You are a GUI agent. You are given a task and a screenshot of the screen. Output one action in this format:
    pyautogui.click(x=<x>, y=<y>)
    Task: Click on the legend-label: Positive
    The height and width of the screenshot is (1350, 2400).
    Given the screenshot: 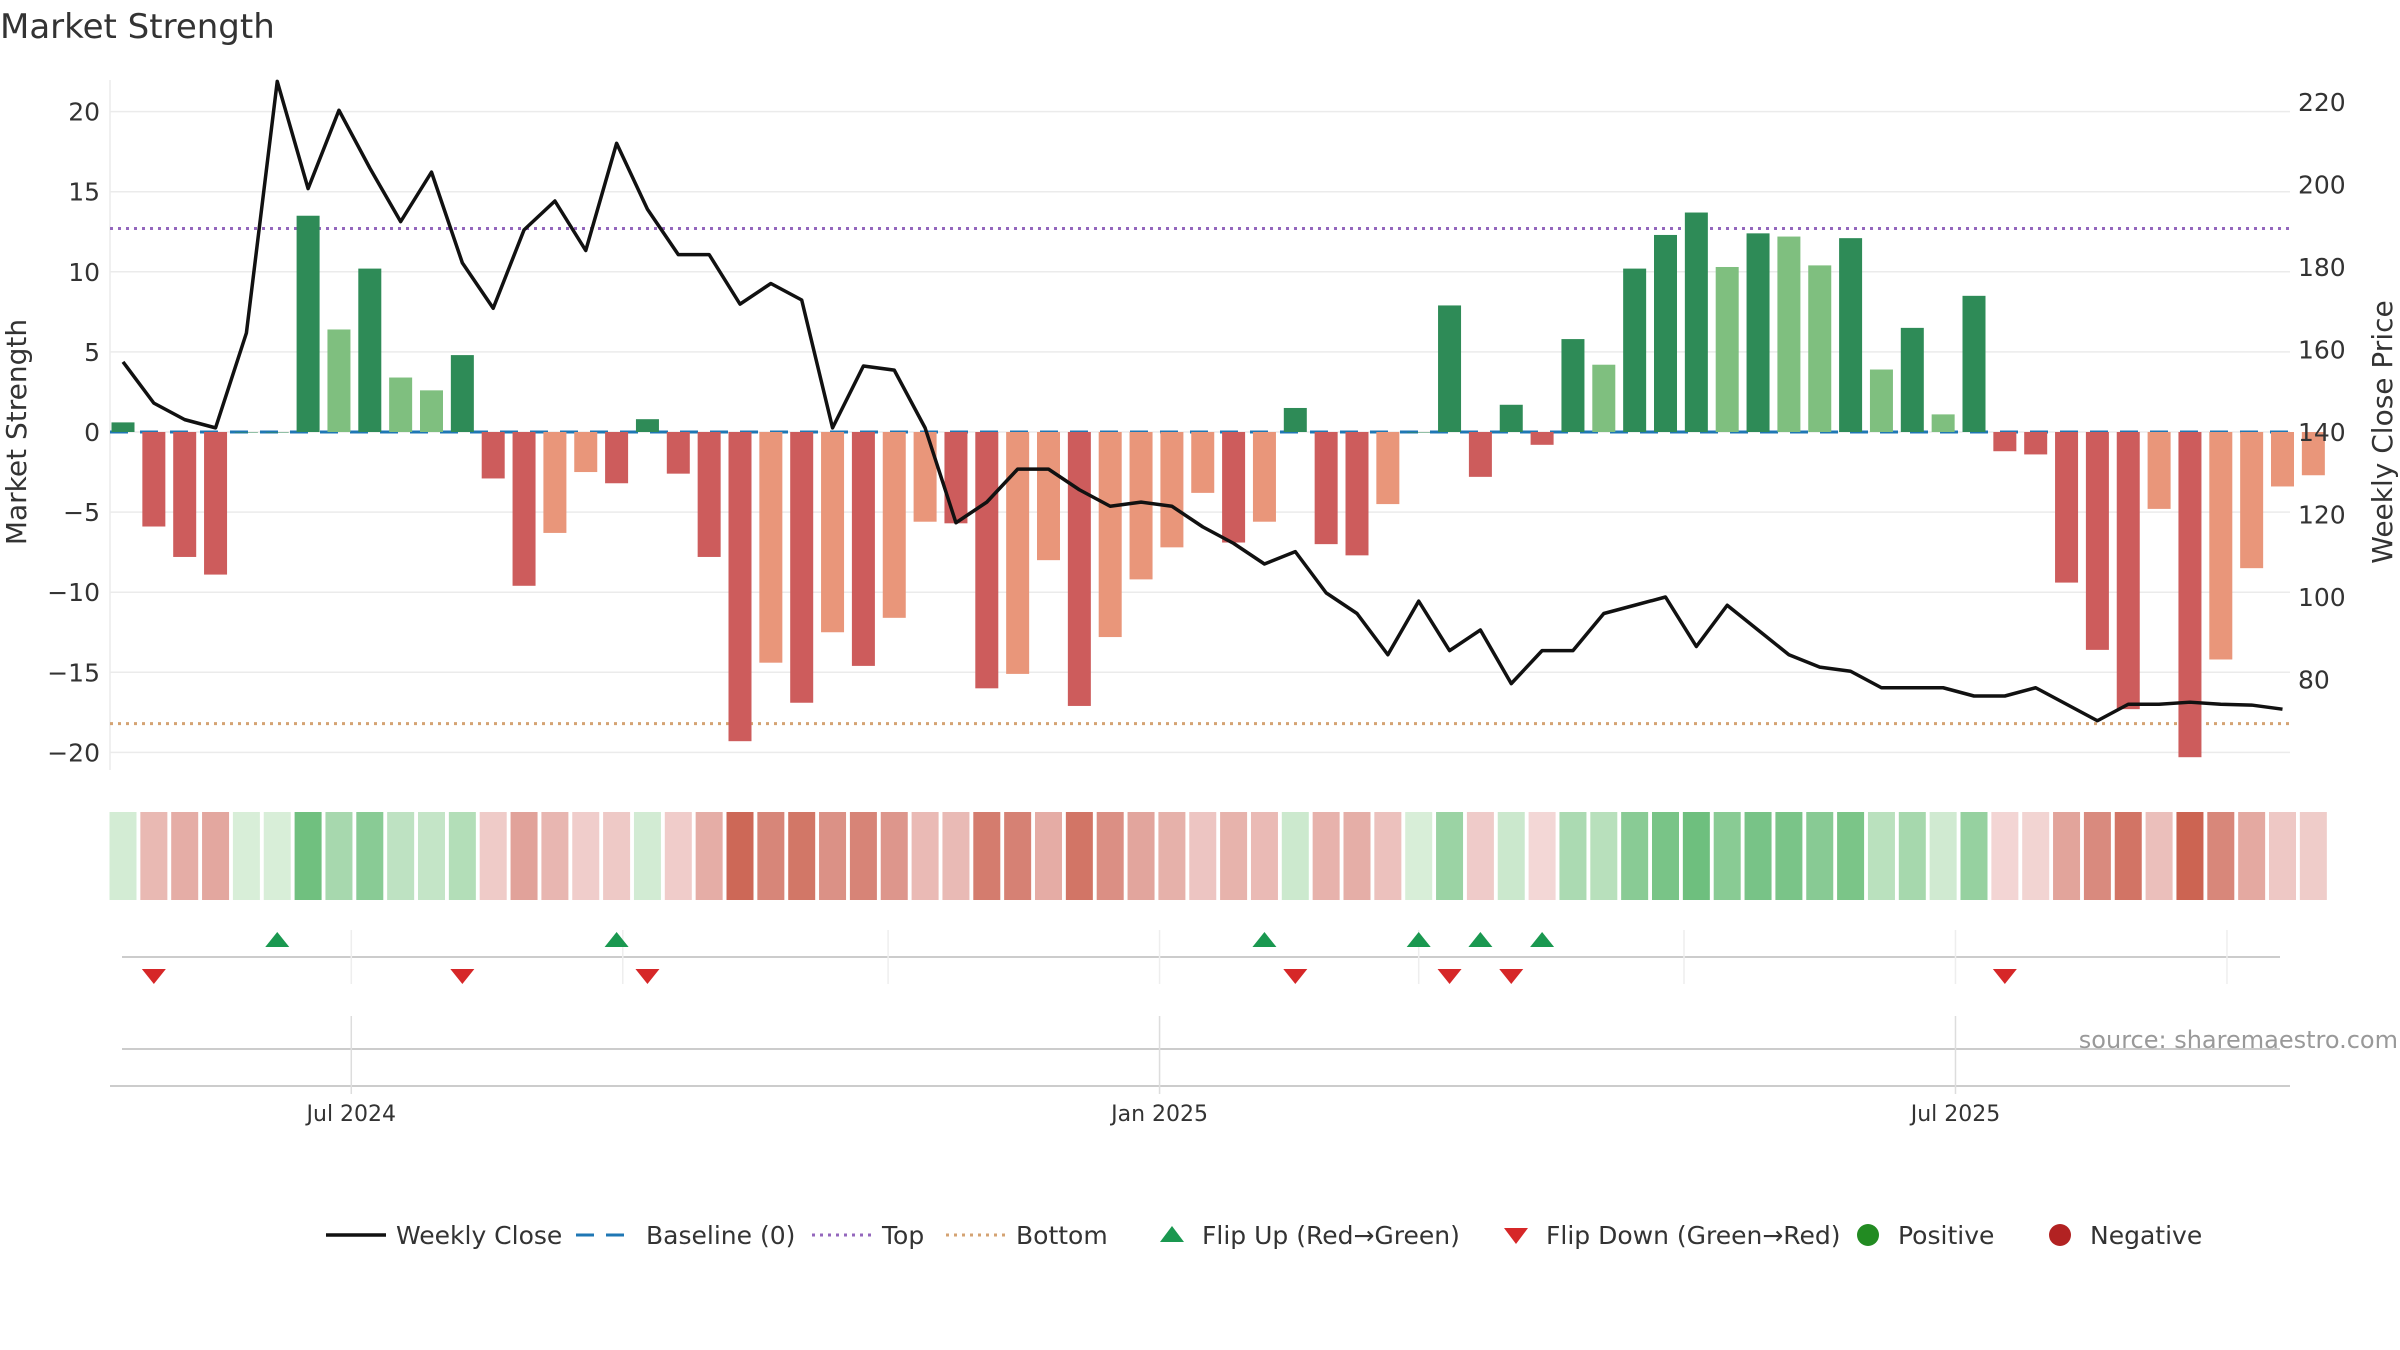 What is the action you would take?
    pyautogui.click(x=1946, y=1235)
    